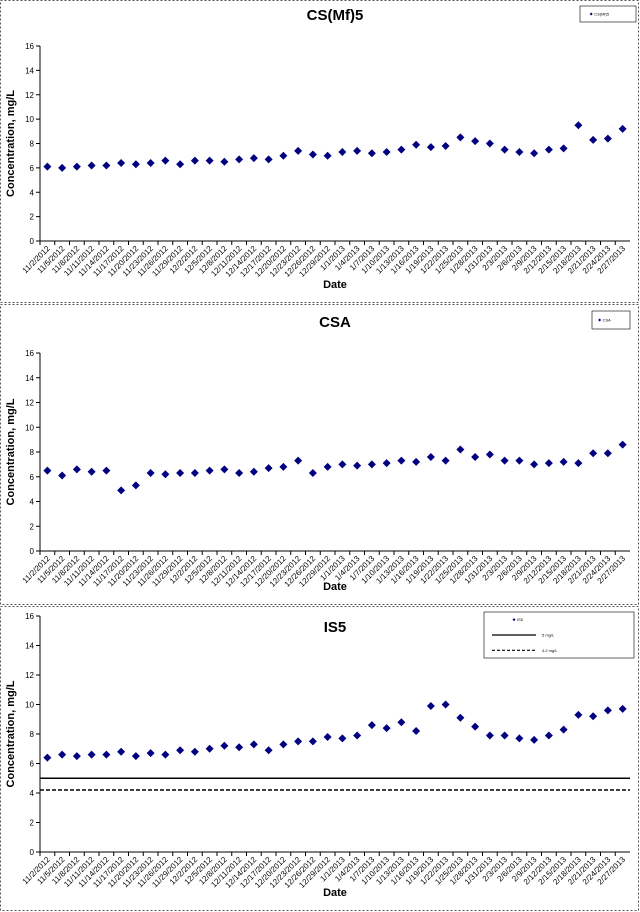 Image resolution: width=640 pixels, height=912 pixels. I want to click on y-tick-label: 6, so click(32, 764).